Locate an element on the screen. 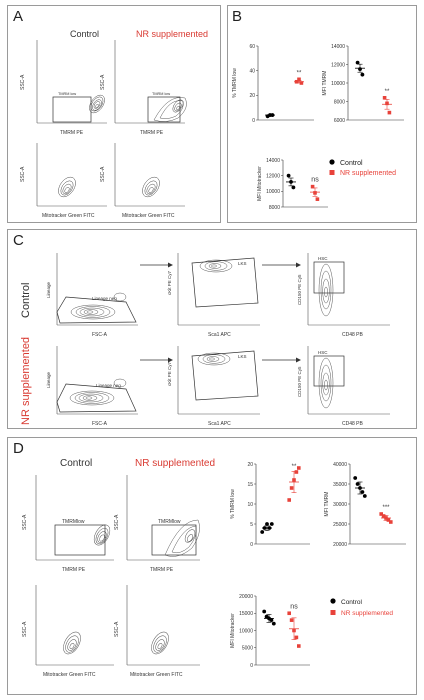 The image size is (424, 700). significance-label: *** is located at coordinates (386, 508).